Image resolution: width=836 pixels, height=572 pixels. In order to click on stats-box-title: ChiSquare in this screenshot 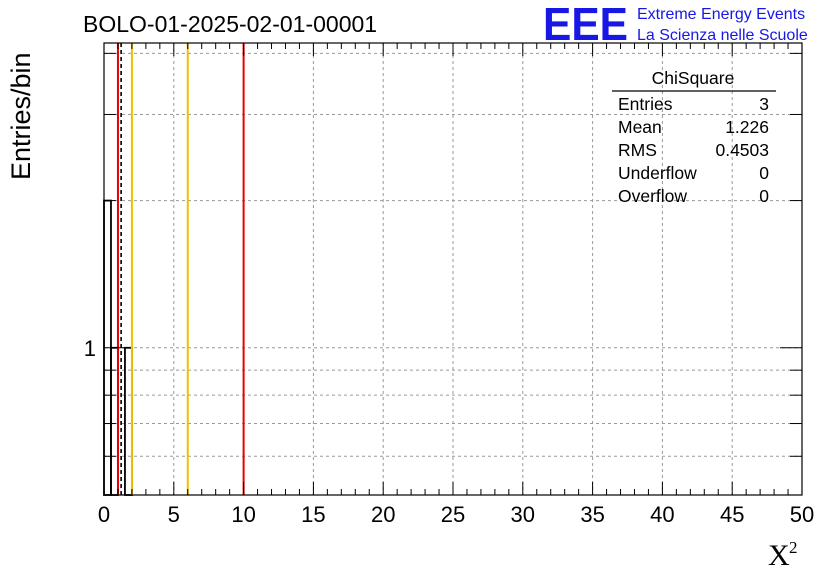, I will do `click(693, 78)`.